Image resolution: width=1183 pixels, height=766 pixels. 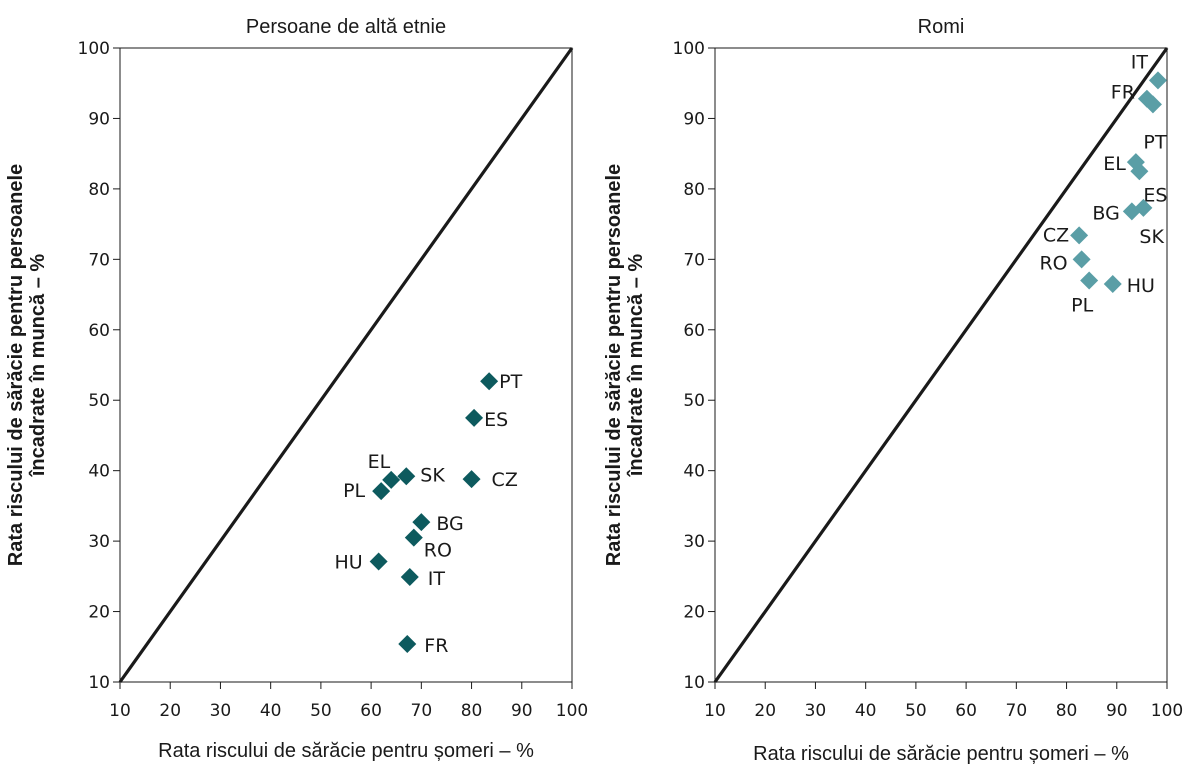 What do you see at coordinates (421, 522) in the screenshot?
I see `data-point-bg` at bounding box center [421, 522].